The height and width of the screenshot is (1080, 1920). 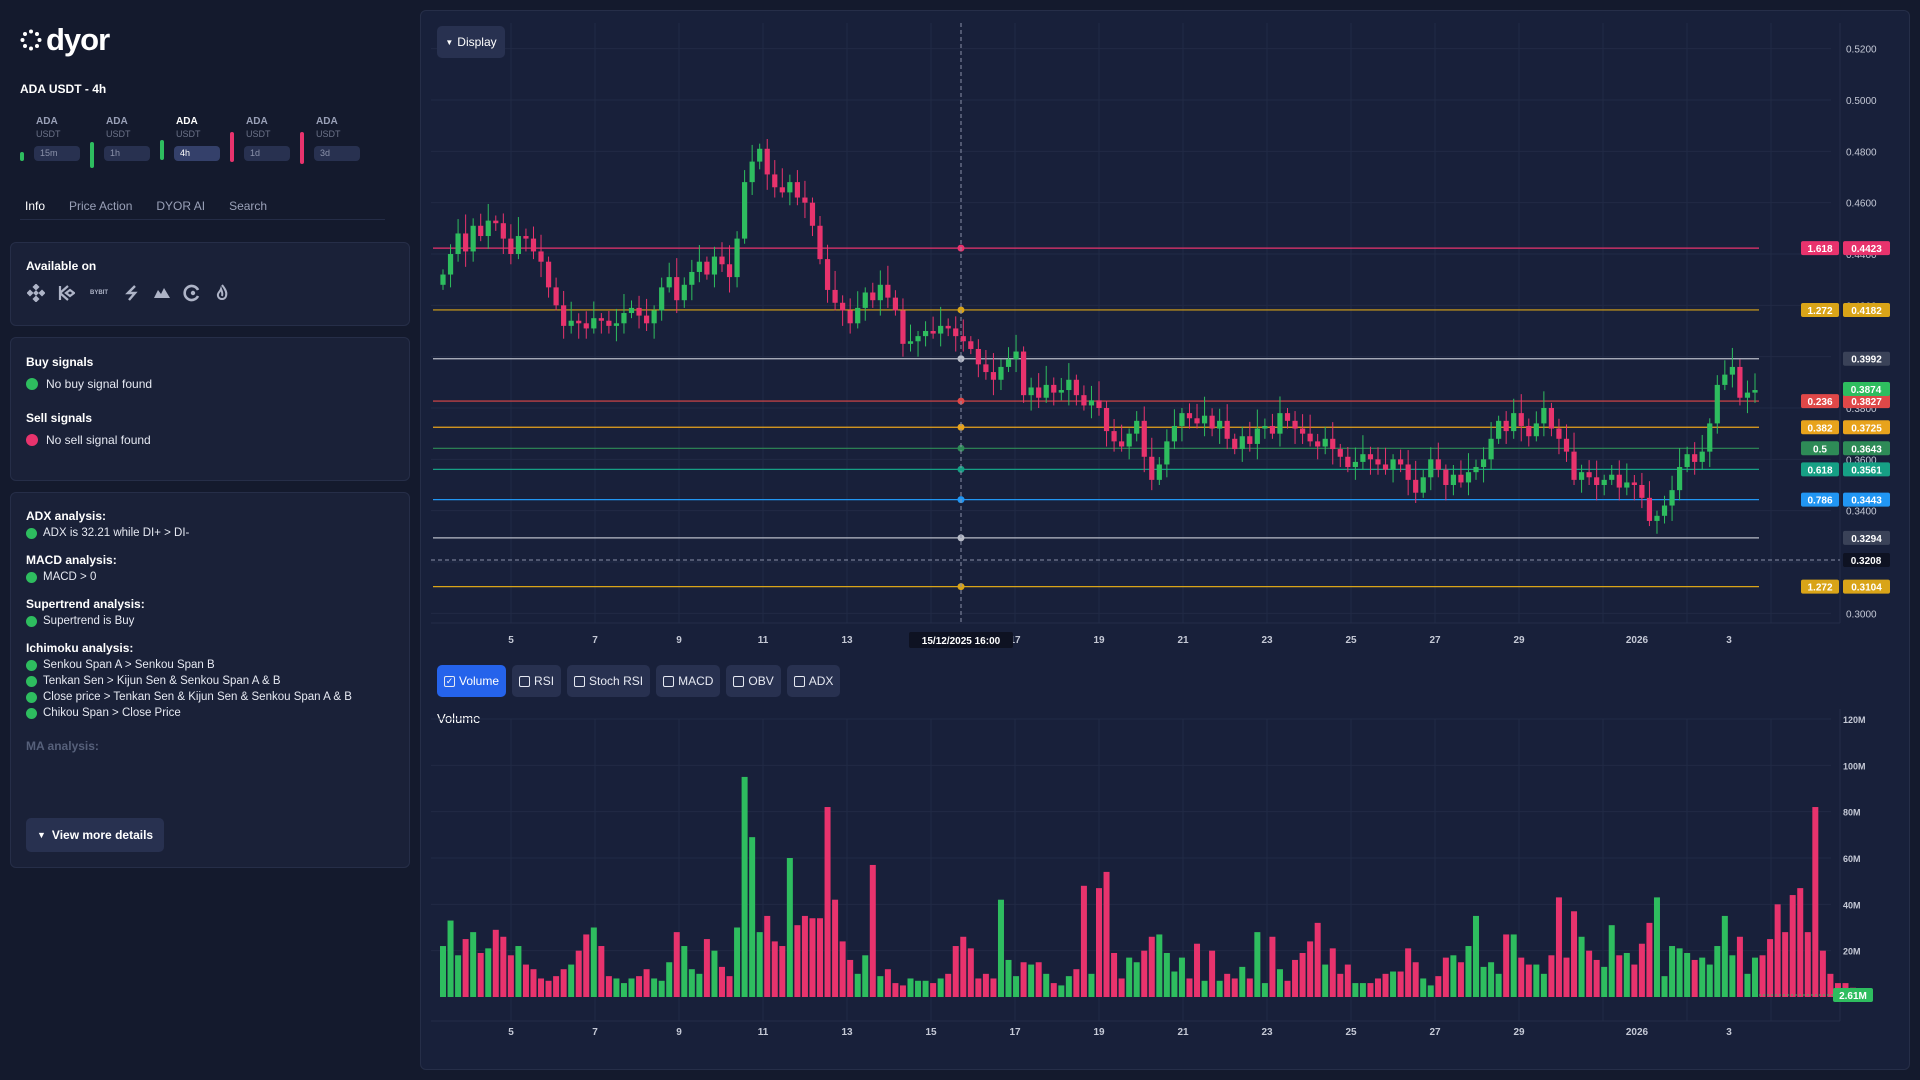 I want to click on tab-search: Search, so click(x=248, y=206).